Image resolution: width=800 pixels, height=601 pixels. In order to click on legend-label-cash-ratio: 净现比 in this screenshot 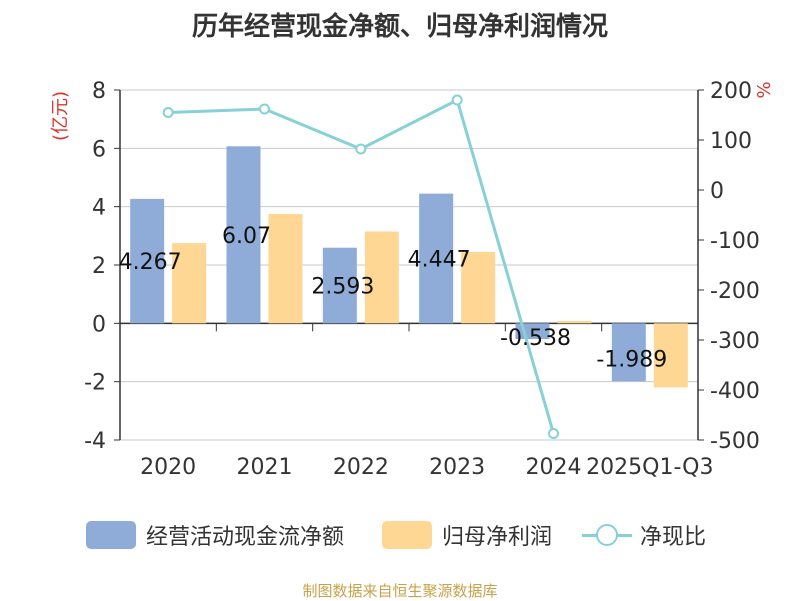, I will do `click(673, 537)`.